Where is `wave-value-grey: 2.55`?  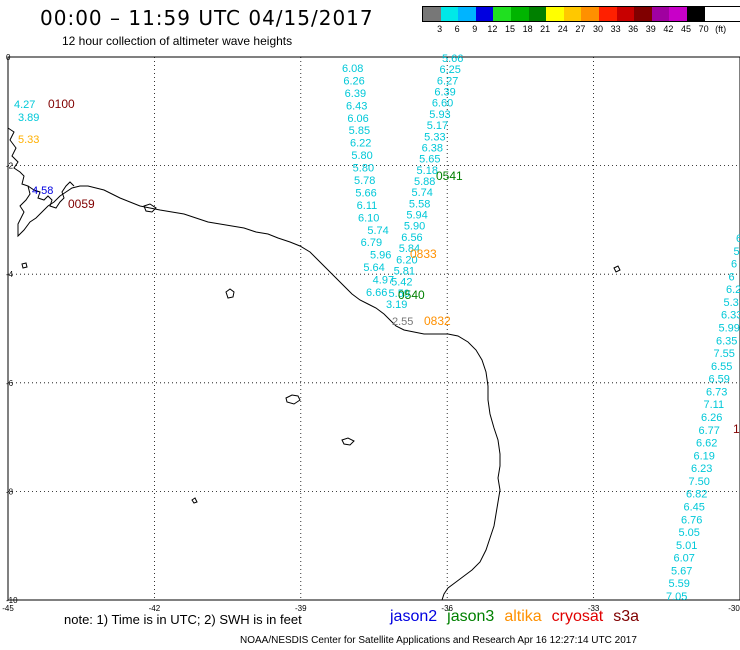 wave-value-grey: 2.55 is located at coordinates (402, 322).